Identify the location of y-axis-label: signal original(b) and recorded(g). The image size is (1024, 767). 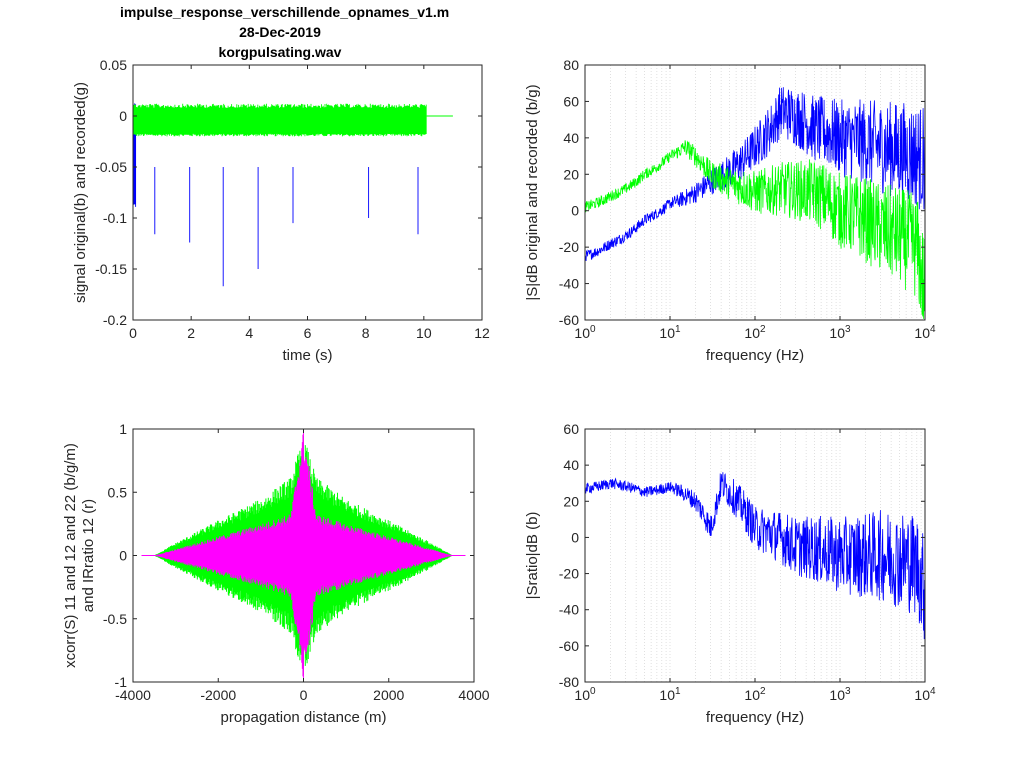
(80, 192).